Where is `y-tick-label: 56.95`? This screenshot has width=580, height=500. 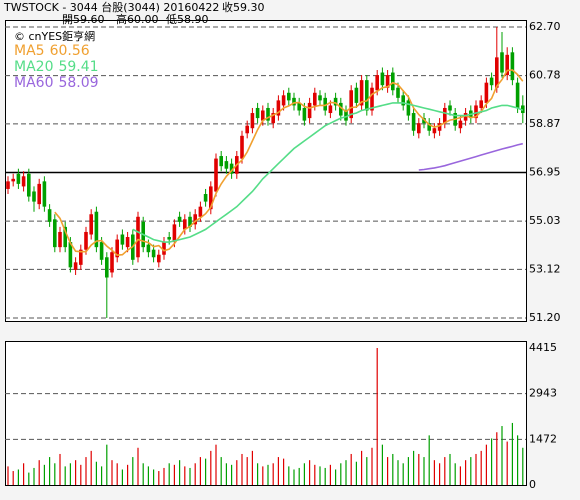
y-tick-label: 56.95 is located at coordinates (545, 172).